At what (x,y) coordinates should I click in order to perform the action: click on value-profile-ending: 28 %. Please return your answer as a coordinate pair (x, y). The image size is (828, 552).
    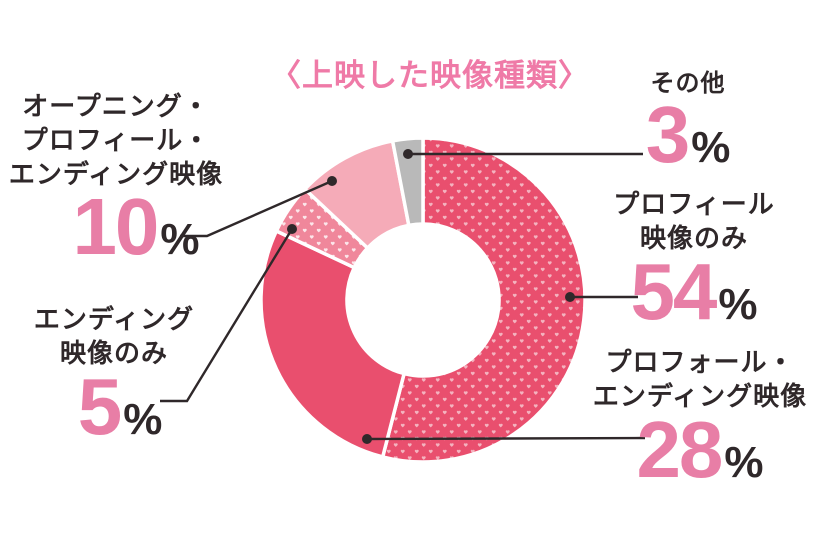
    Looking at the image, I should click on (700, 449).